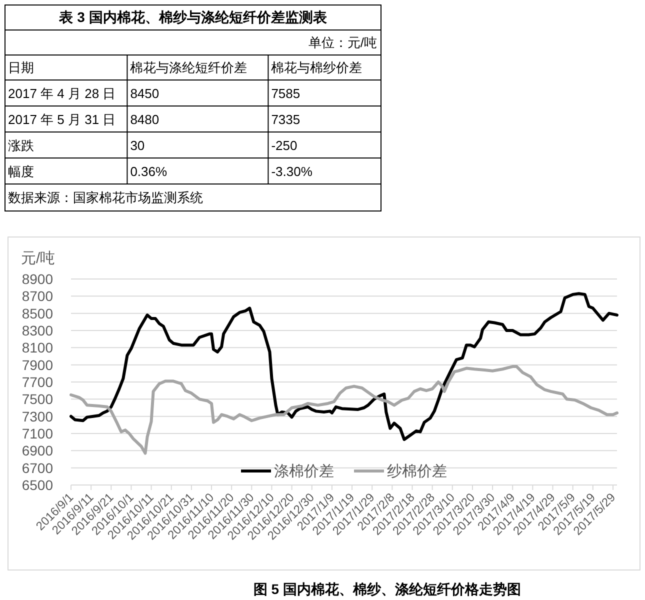  What do you see at coordinates (137, 145) in the screenshot?
I see `cell: 30` at bounding box center [137, 145].